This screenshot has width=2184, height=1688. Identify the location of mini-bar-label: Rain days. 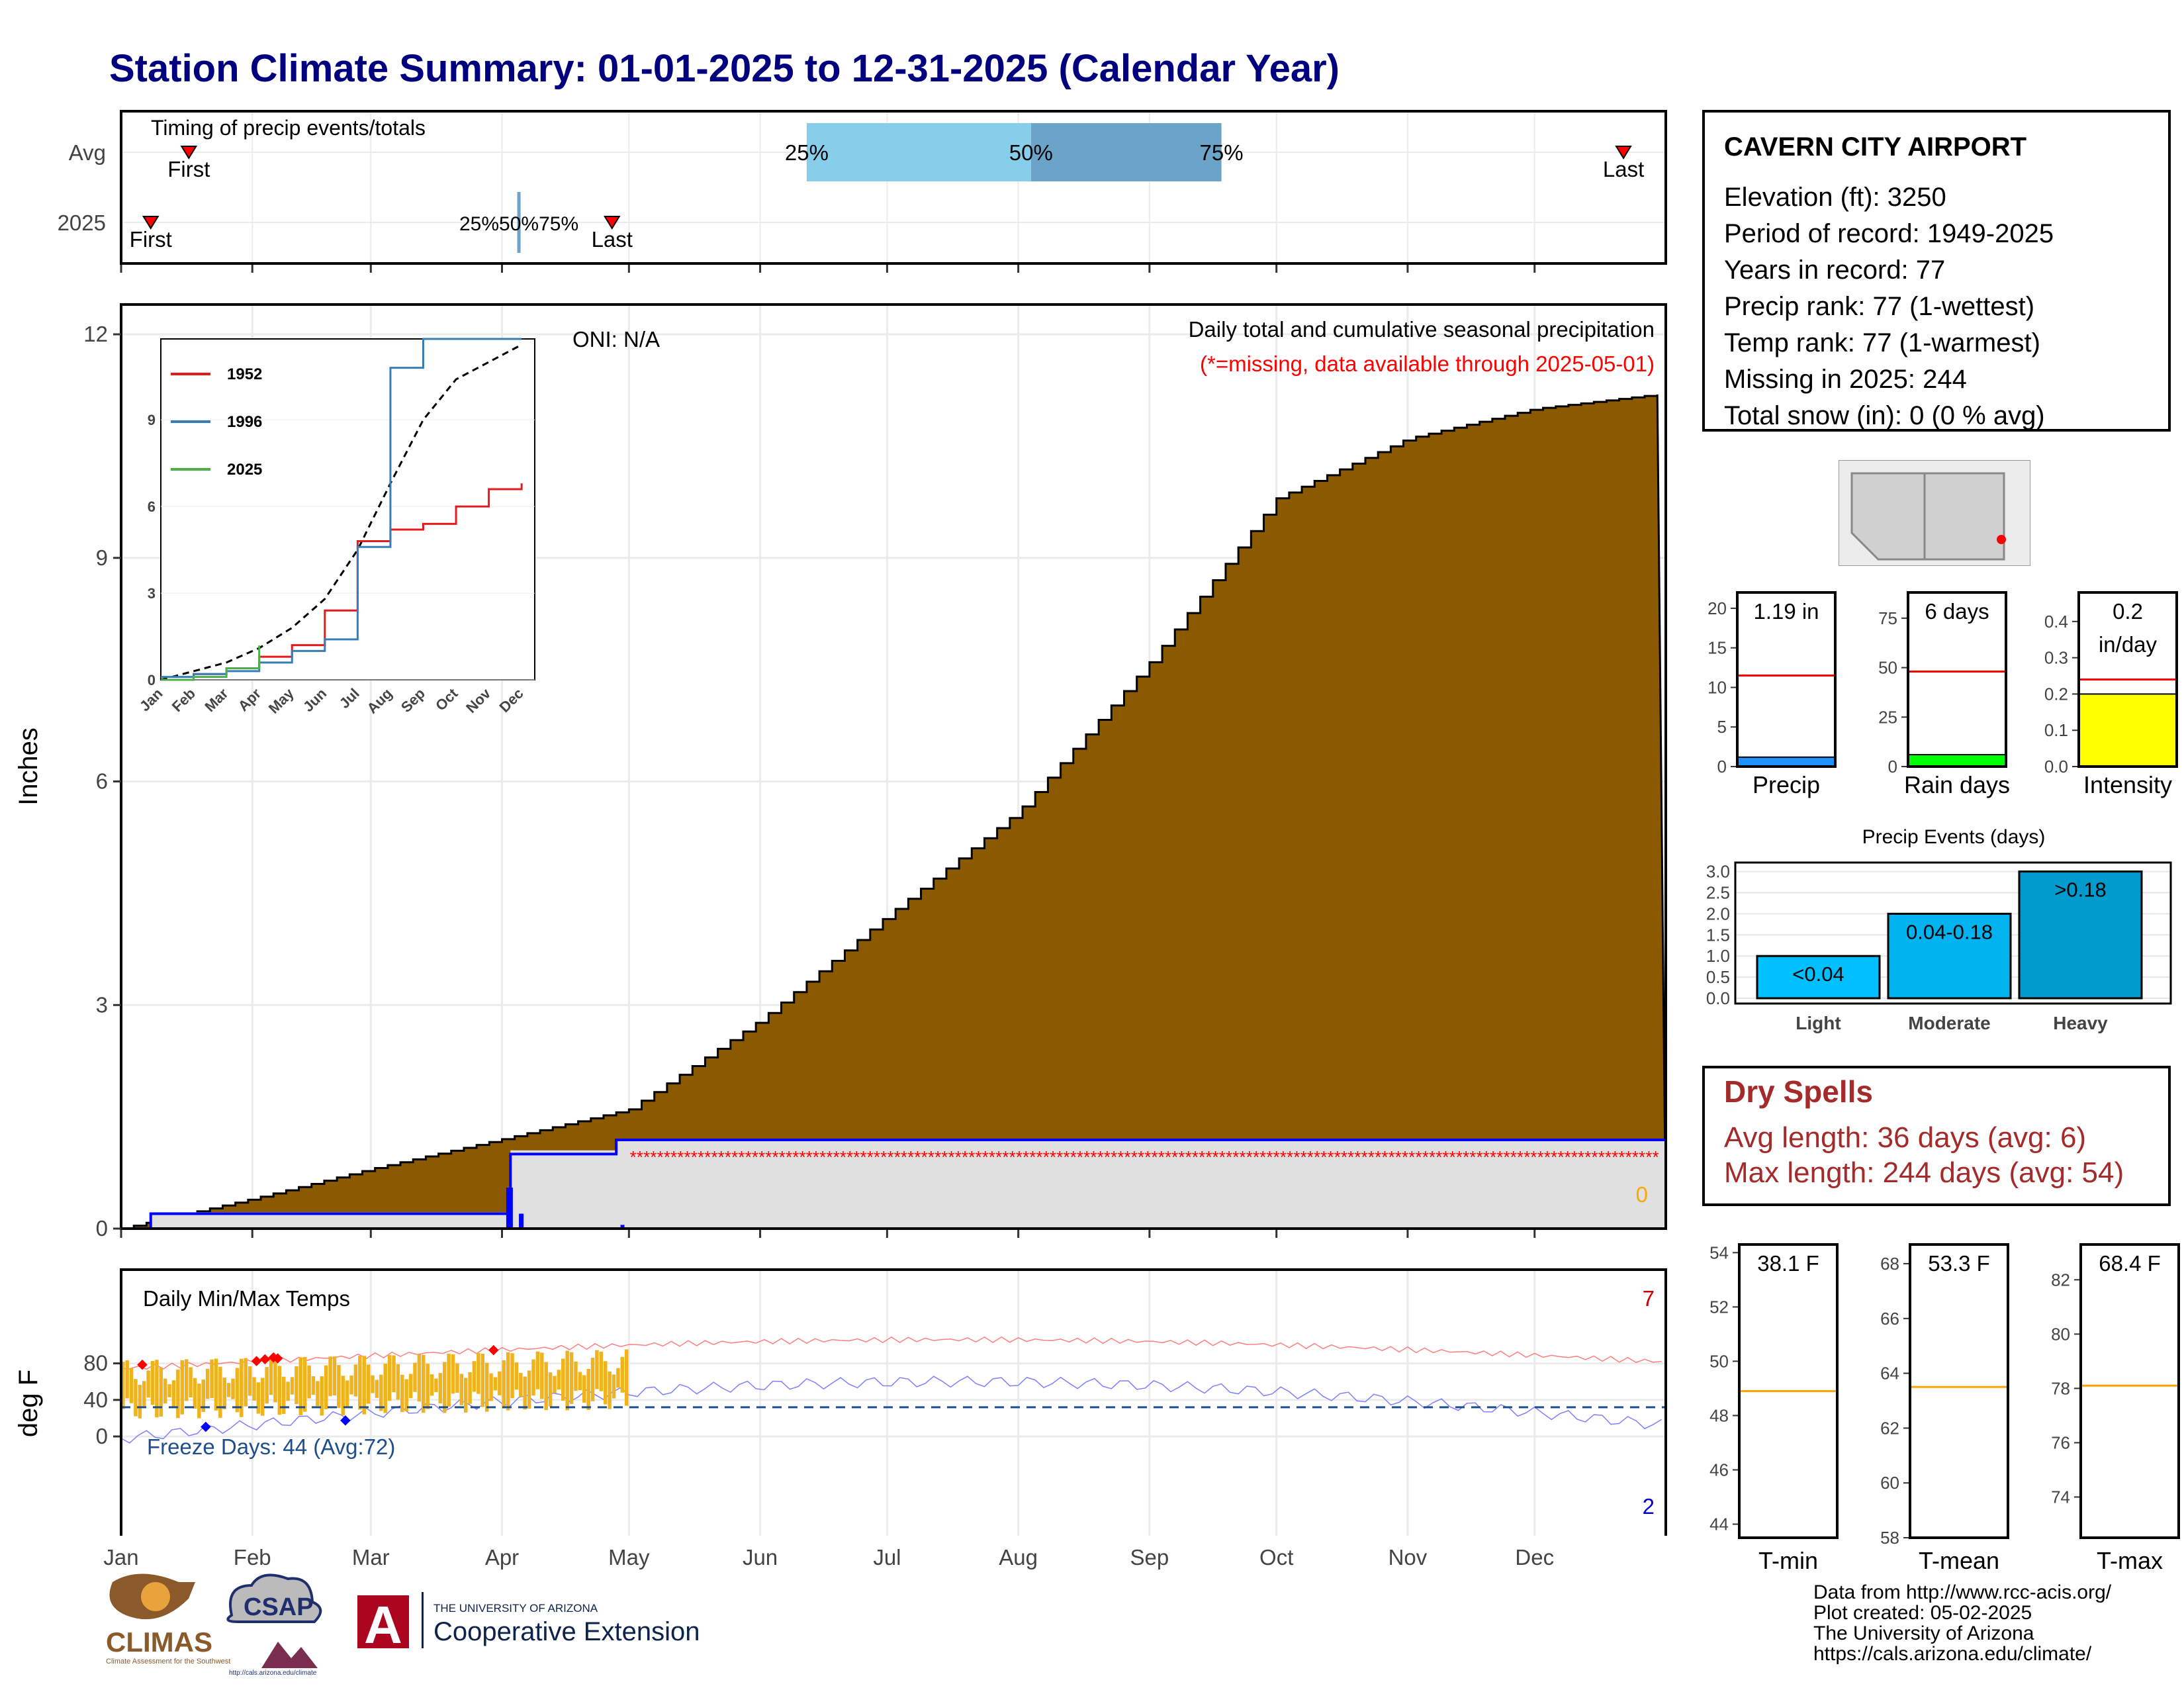
(1957, 784).